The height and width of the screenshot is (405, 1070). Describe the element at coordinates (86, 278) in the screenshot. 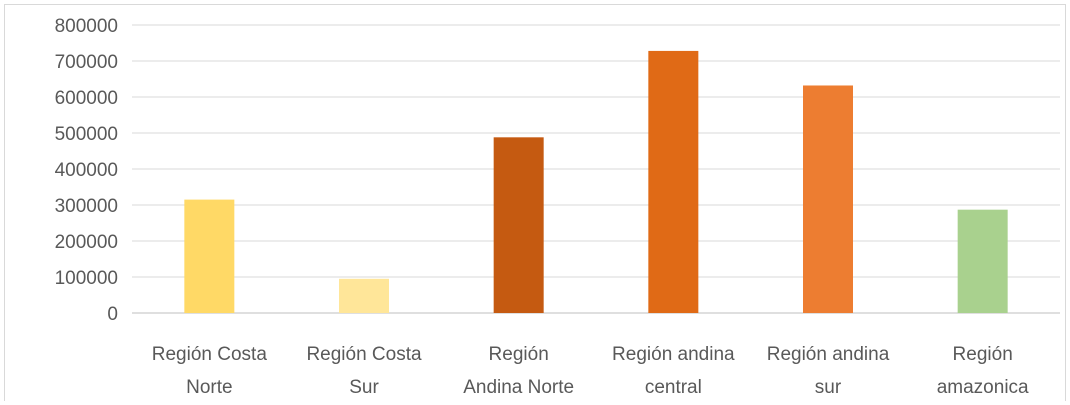

I see `y-tick-label: 100000` at that location.